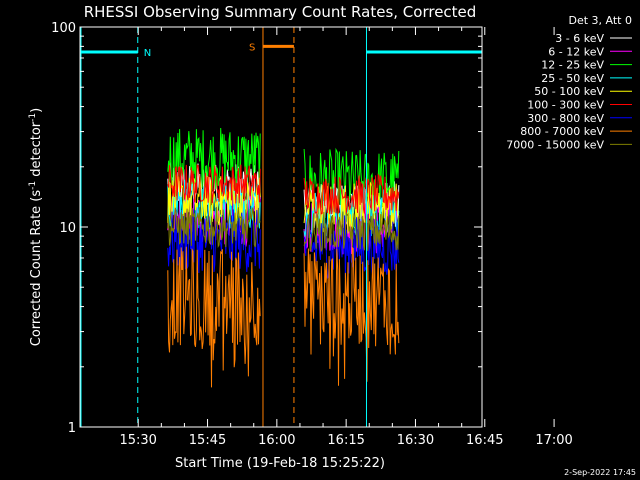 This screenshot has width=640, height=480. Describe the element at coordinates (33, 117) in the screenshot. I see `y-axis-label-sup2: -1` at that location.